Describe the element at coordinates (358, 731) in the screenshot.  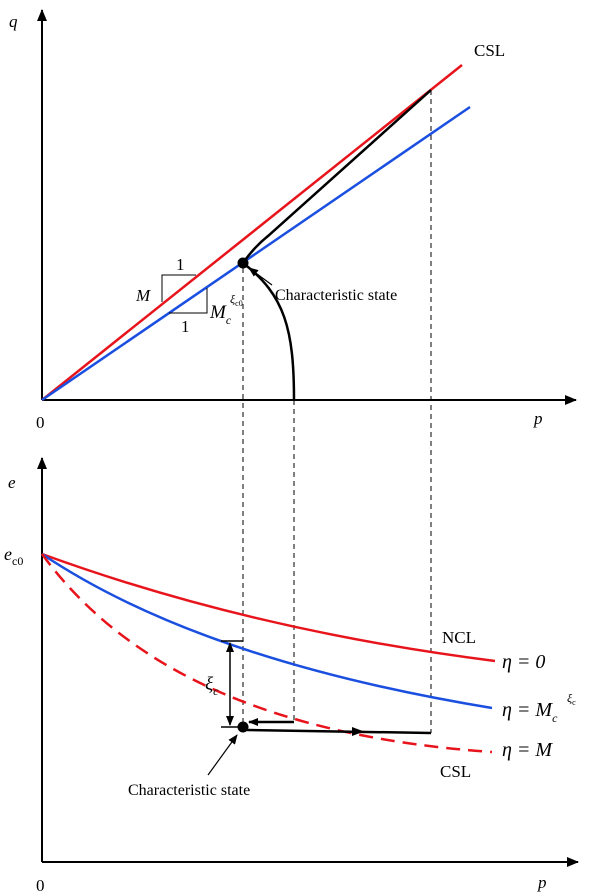
I see `path-direction-arrowhead` at that location.